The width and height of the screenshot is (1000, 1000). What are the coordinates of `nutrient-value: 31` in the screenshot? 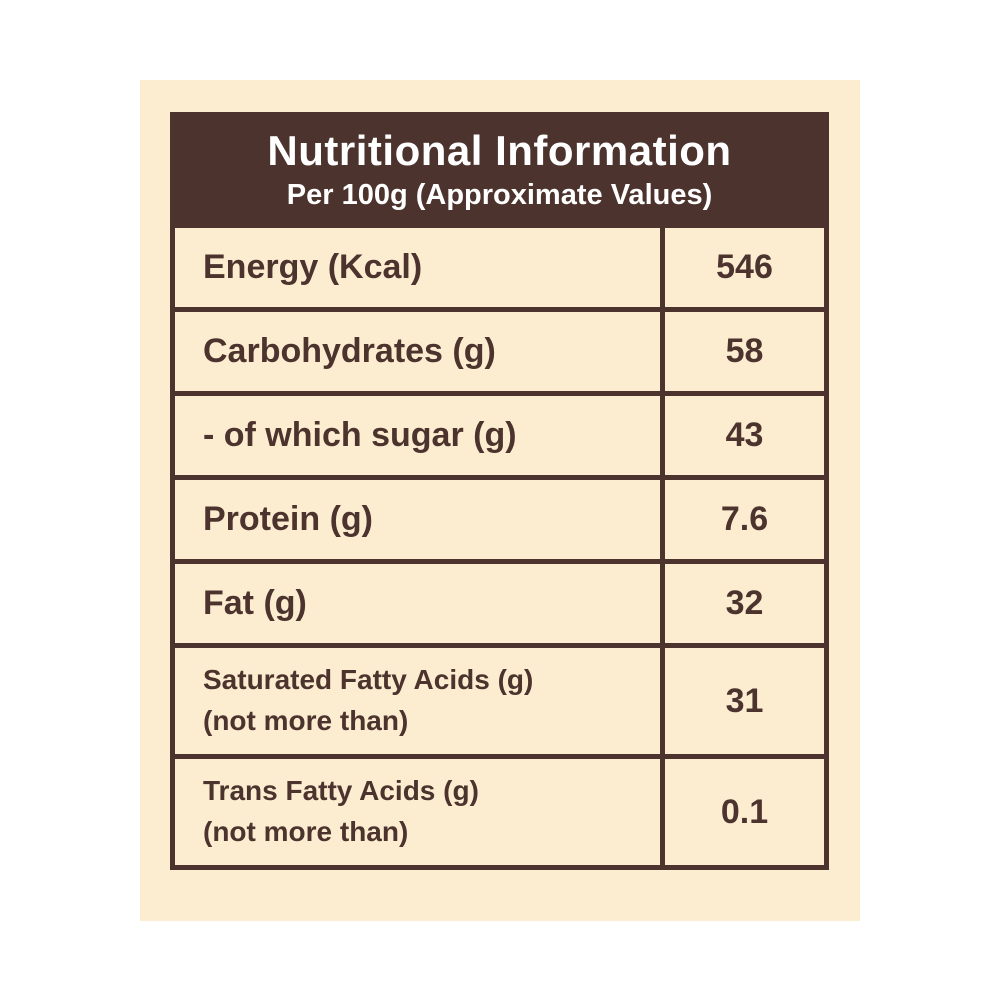 It's located at (744, 700).